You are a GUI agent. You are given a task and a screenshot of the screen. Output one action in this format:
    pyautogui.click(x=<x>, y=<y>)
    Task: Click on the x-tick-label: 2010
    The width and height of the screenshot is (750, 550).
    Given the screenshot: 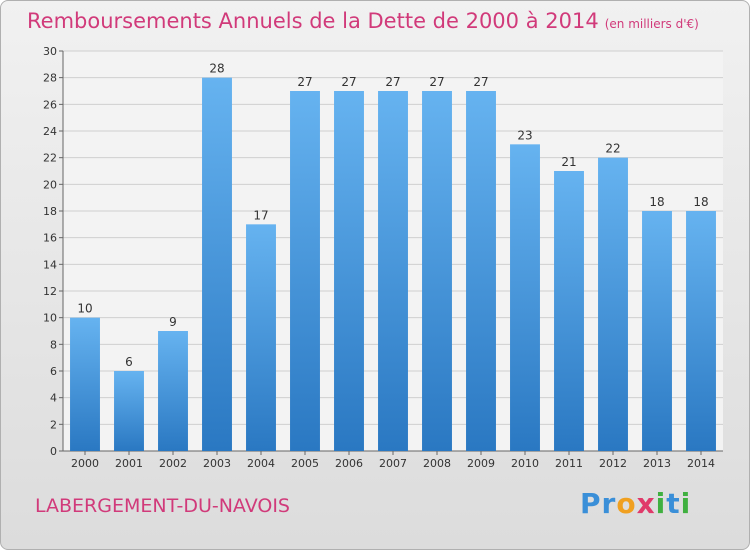 What is the action you would take?
    pyautogui.click(x=525, y=463)
    